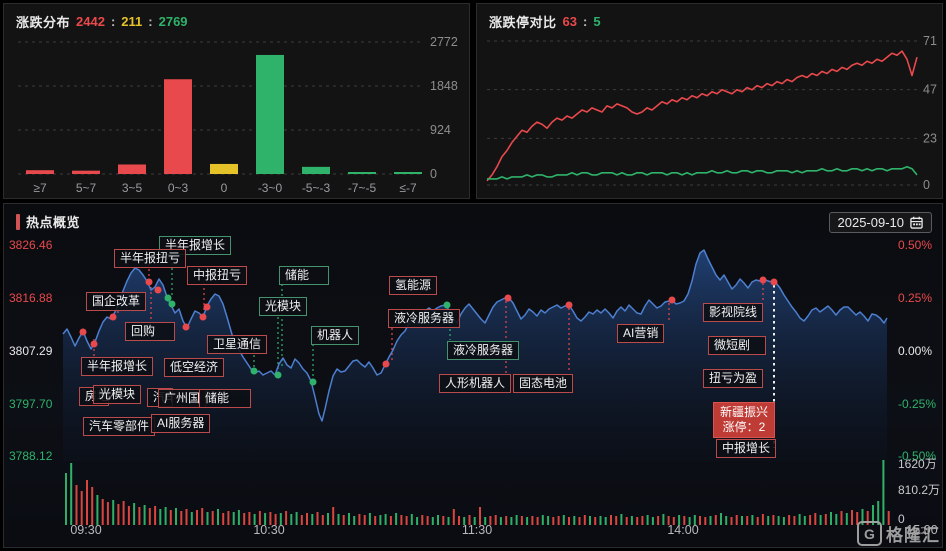 Image resolution: width=946 pixels, height=551 pixels. I want to click on hotspot-label: 广州国, so click(182, 398).